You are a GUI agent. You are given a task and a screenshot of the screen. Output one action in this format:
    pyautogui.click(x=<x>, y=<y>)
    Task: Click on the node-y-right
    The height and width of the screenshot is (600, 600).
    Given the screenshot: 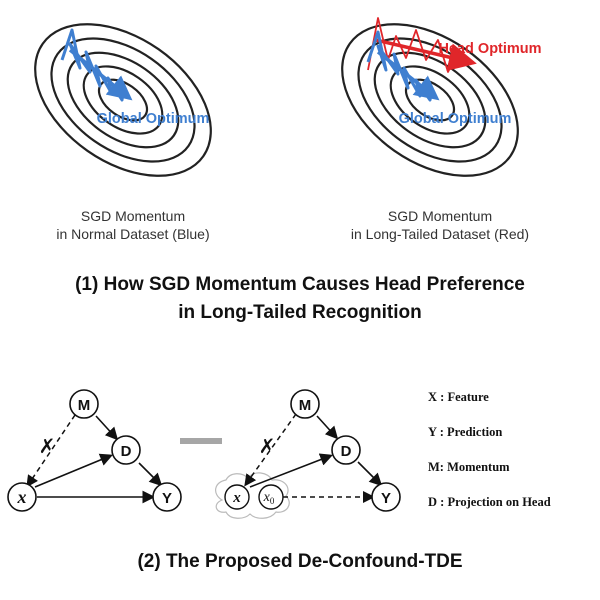 What is the action you would take?
    pyautogui.click(x=386, y=497)
    